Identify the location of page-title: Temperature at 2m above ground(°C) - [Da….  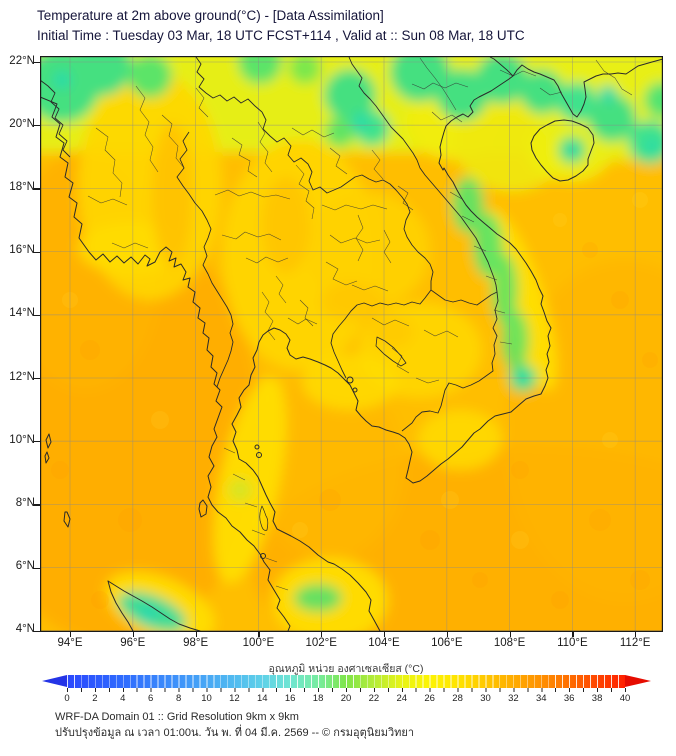
(210, 15).